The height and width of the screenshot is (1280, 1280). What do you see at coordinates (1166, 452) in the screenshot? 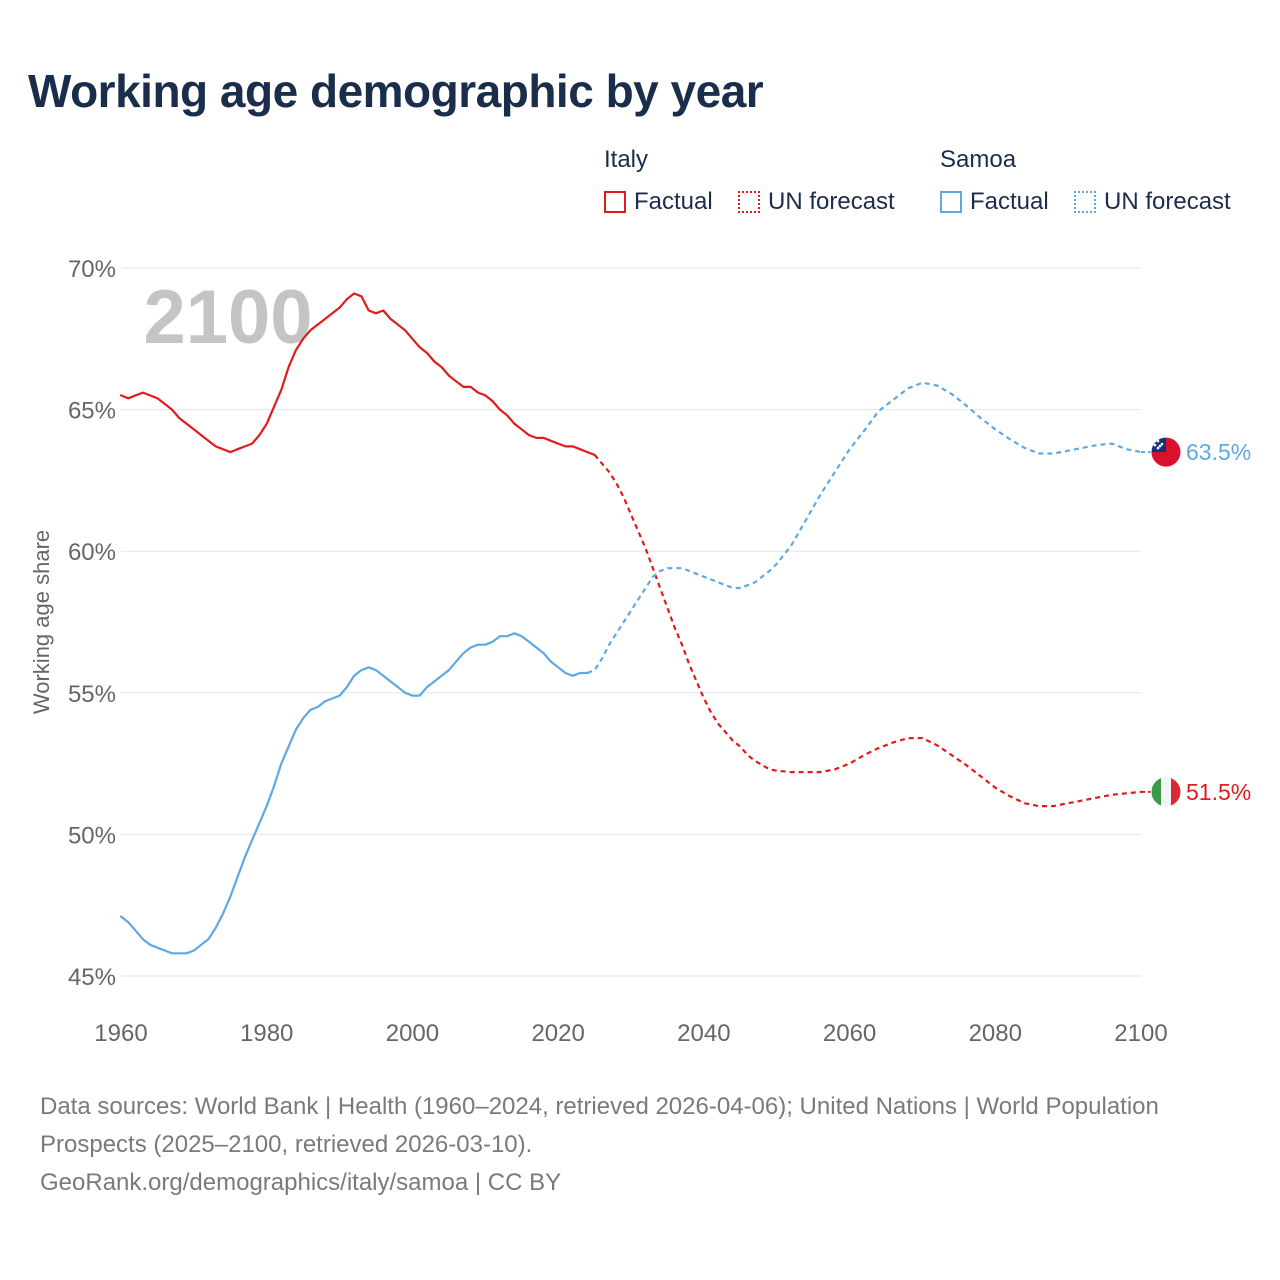
I see `samoa-flag-icon` at bounding box center [1166, 452].